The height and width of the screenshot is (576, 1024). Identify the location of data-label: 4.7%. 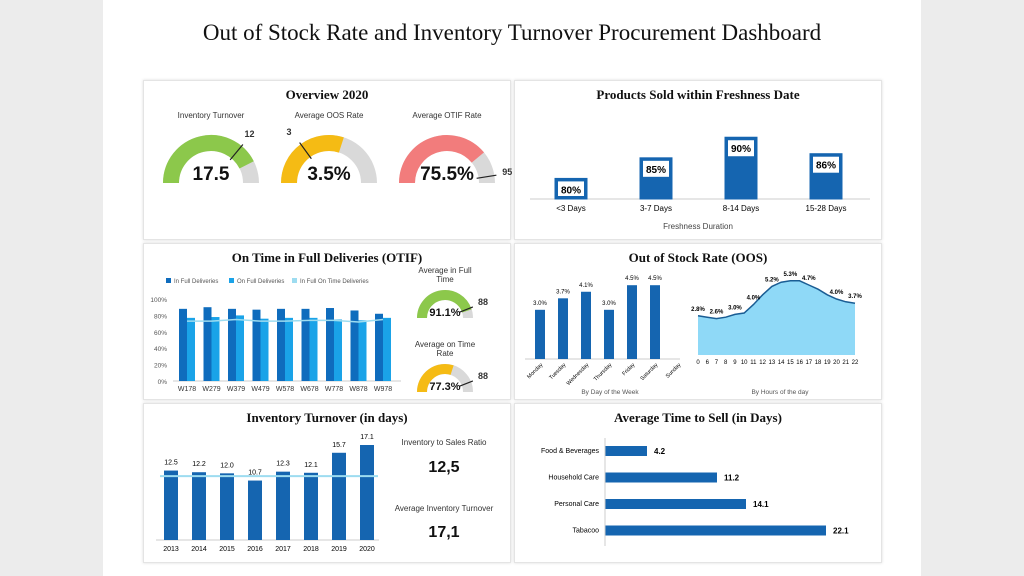
(809, 279).